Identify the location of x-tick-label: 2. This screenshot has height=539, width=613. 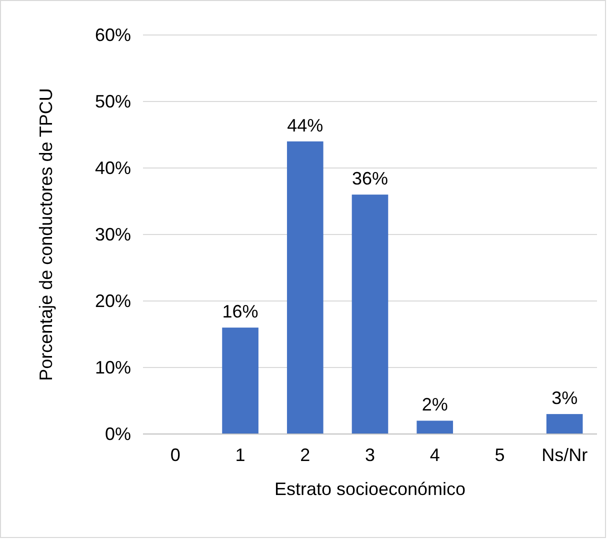
(305, 454).